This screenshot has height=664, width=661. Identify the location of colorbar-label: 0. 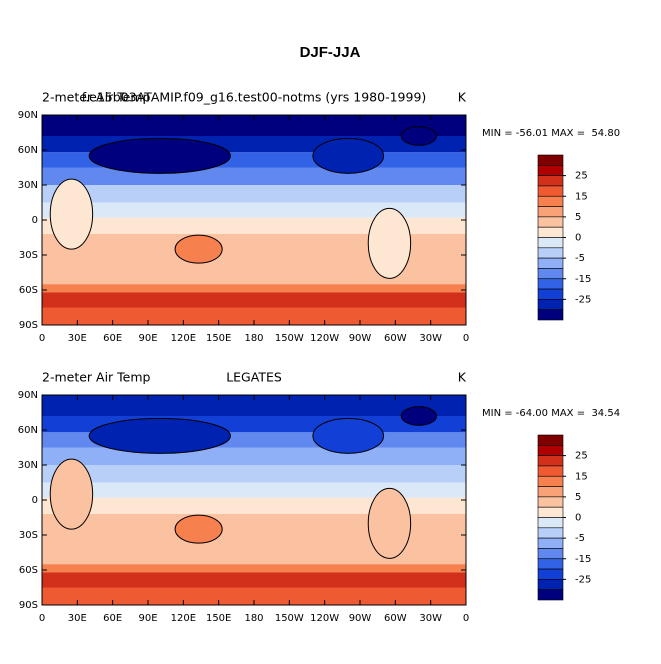
(578, 238).